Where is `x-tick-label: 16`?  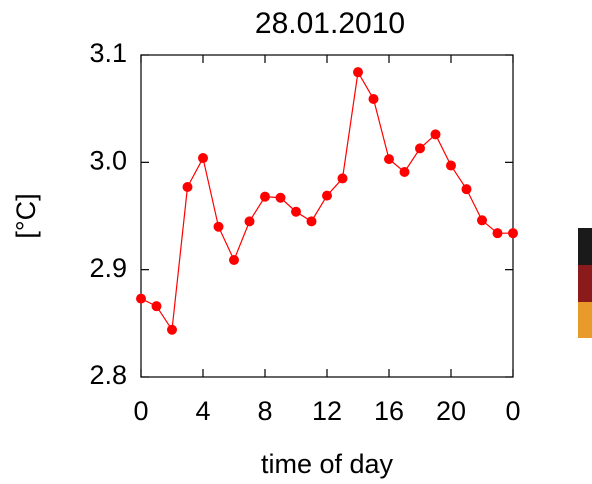 x-tick-label: 16 is located at coordinates (389, 411).